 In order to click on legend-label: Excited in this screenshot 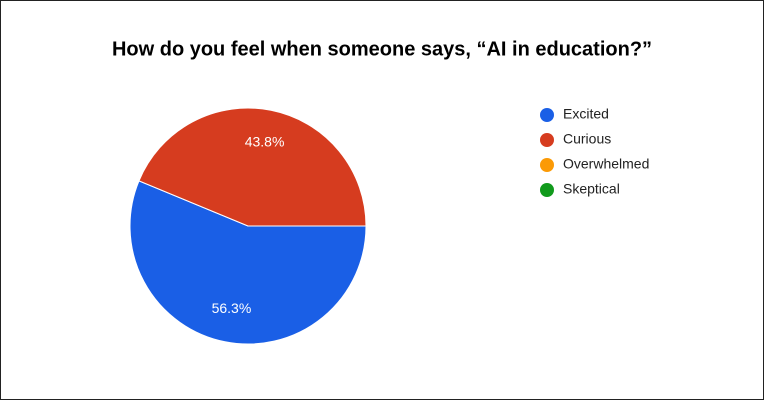, I will do `click(586, 114)`.